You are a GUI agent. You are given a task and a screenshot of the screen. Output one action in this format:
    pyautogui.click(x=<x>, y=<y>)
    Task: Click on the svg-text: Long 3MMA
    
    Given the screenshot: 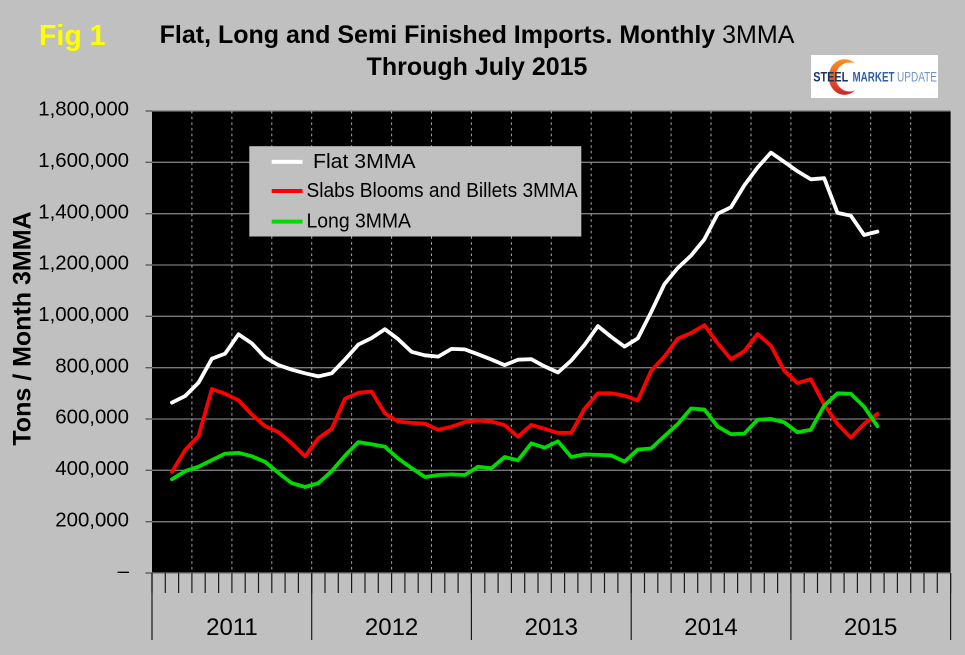 What is the action you would take?
    pyautogui.click(x=359, y=222)
    